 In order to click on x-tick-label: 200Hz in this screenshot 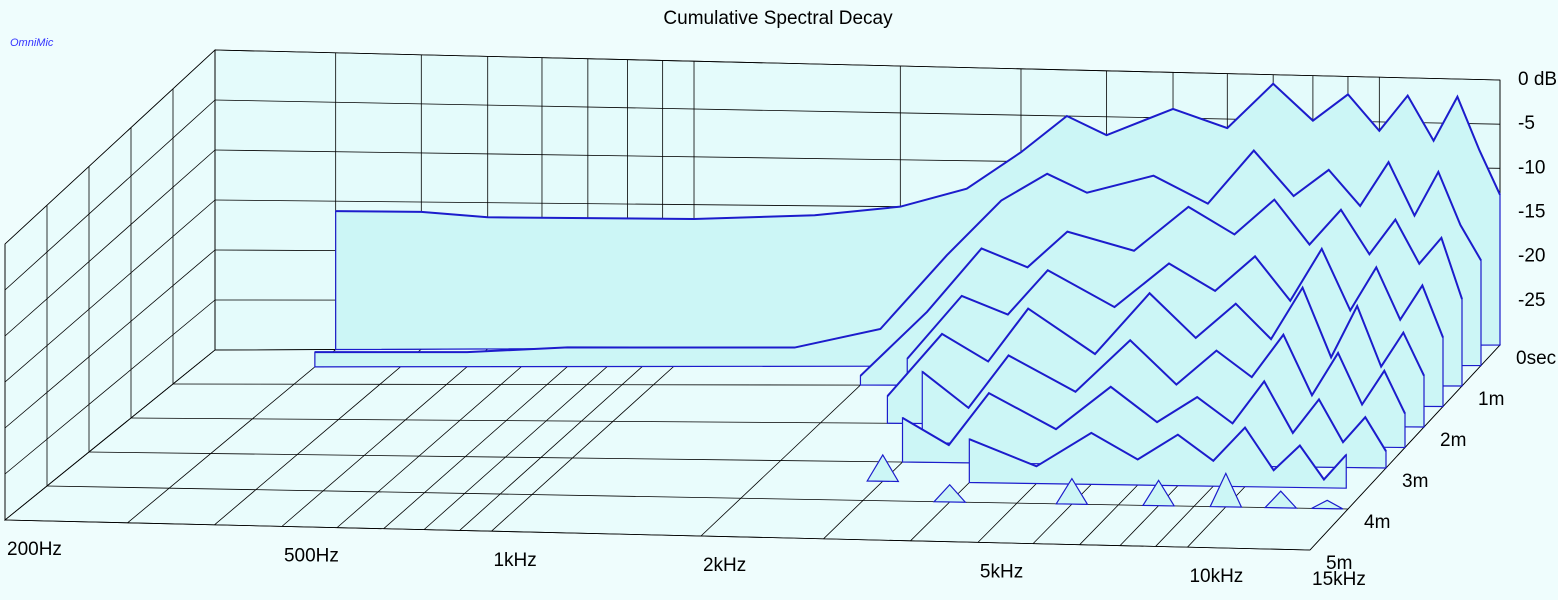, I will do `click(34, 549)`.